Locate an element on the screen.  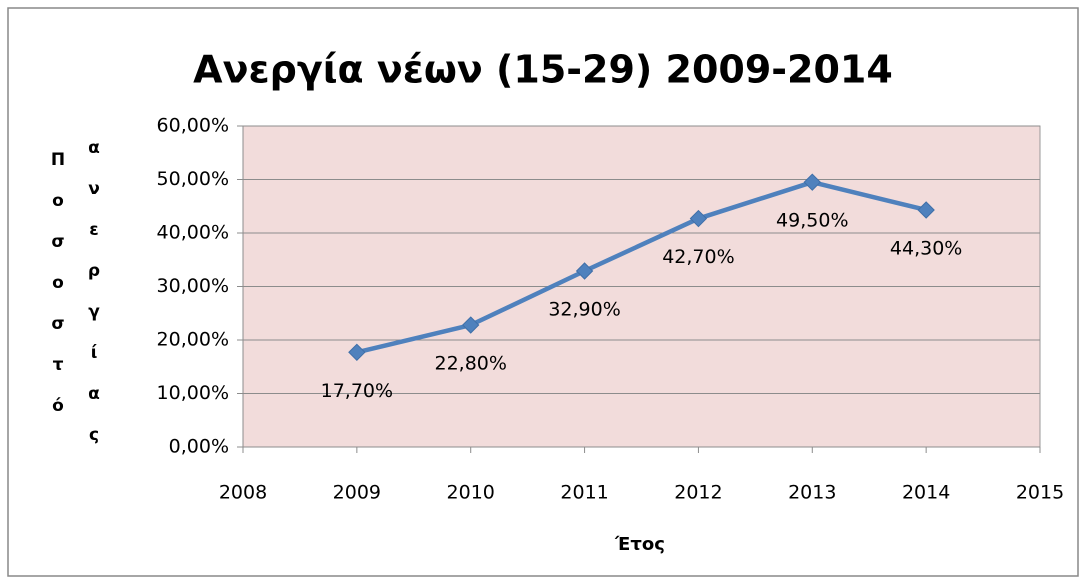
data-label: 42,70% is located at coordinates (698, 257).